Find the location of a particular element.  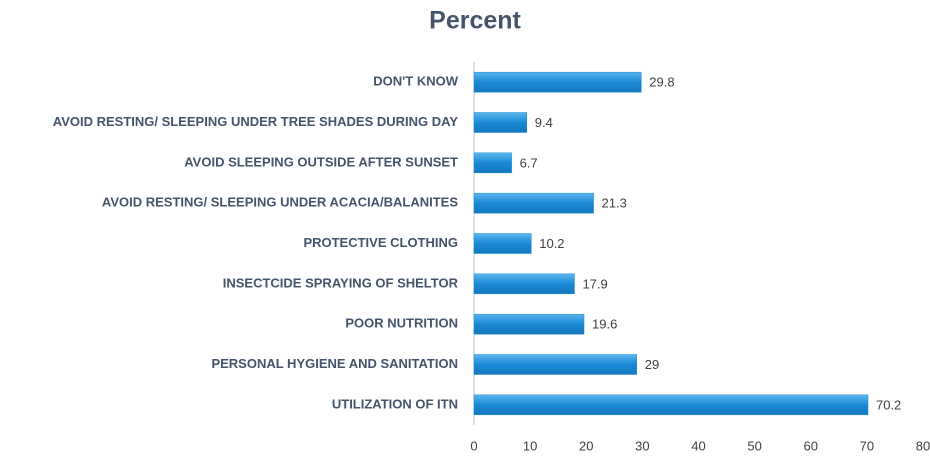

category-label: INSECTCIDE SPRAYING OF SHELTOR is located at coordinates (341, 282).